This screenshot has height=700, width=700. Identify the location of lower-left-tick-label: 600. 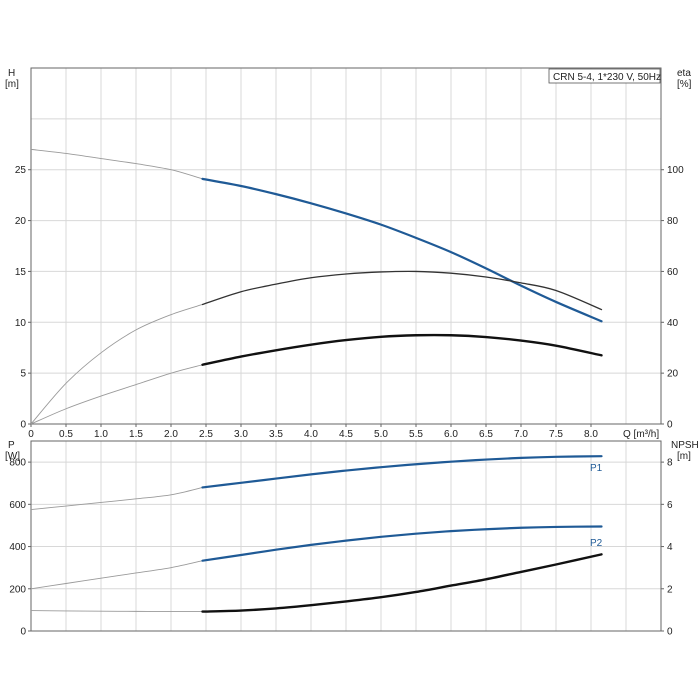
(17, 505).